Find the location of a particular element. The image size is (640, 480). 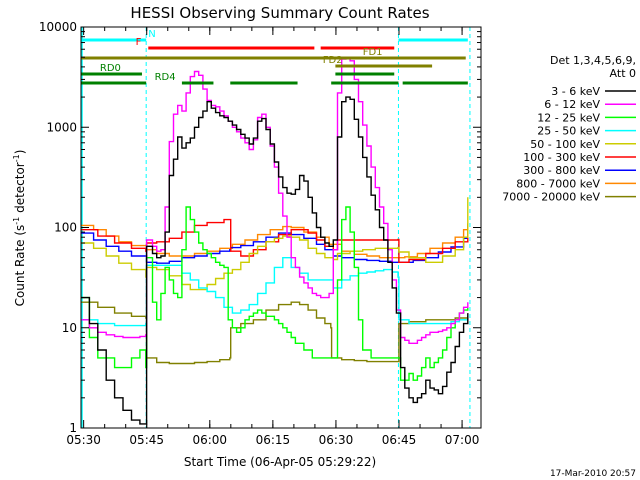

legend-label-3-6-kev: 3 - 6 keV is located at coordinates (575, 91).